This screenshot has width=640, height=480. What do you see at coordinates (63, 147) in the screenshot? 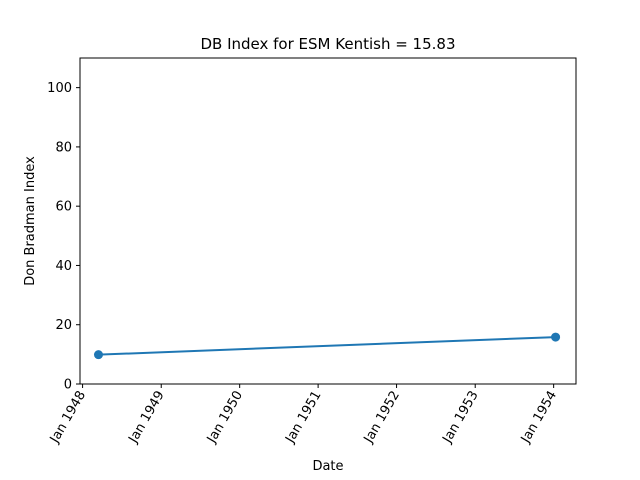
I see `y-tick-label: 80` at bounding box center [63, 147].